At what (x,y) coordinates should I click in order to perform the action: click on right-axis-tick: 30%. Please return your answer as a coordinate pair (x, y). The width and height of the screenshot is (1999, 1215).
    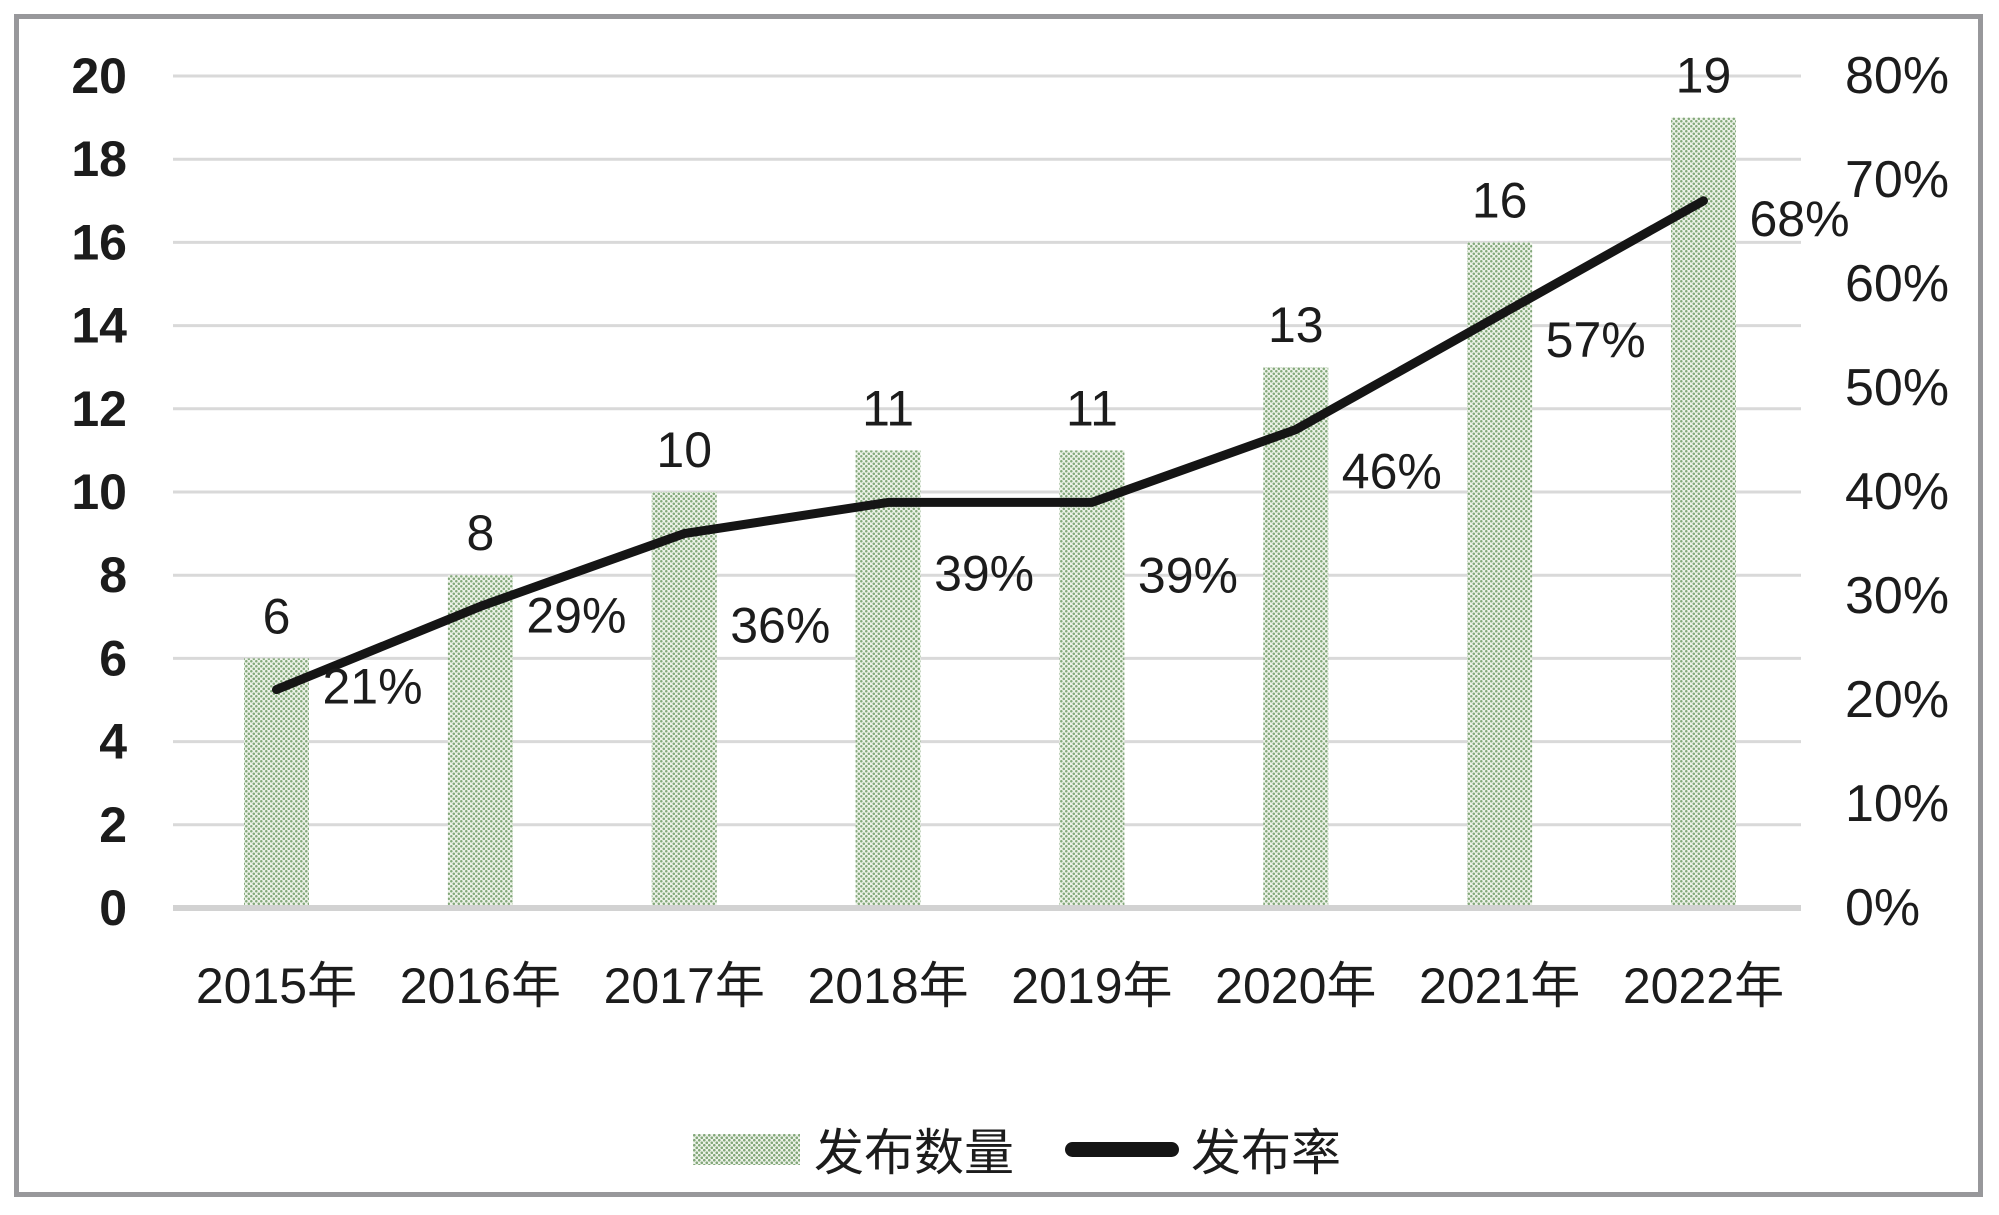
    Looking at the image, I should click on (1897, 596).